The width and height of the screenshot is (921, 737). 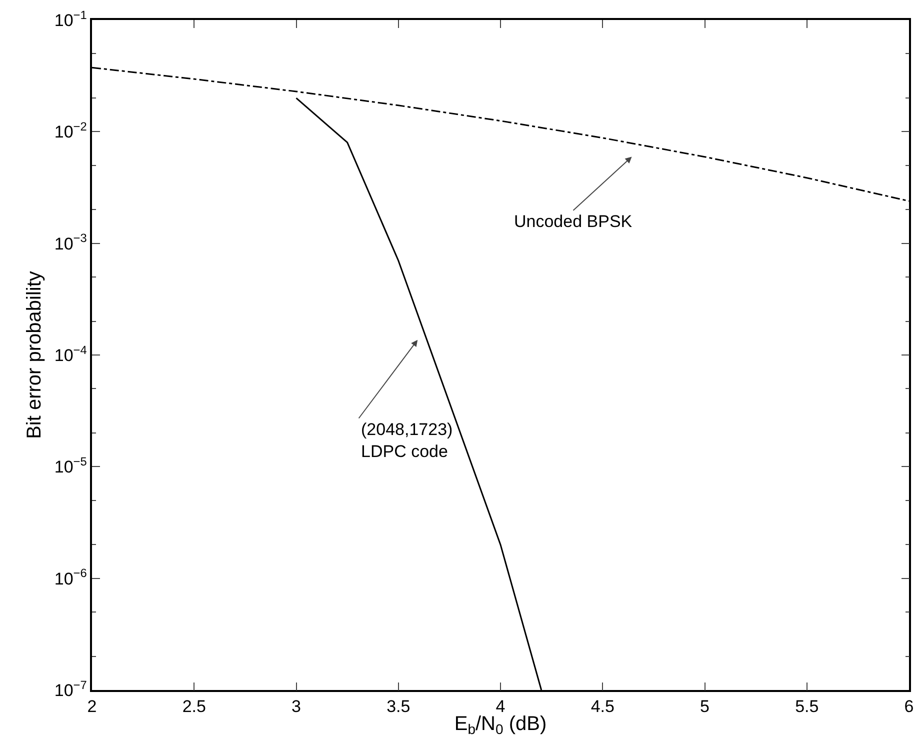 I want to click on x-tick-label: 2.5, so click(x=194, y=706).